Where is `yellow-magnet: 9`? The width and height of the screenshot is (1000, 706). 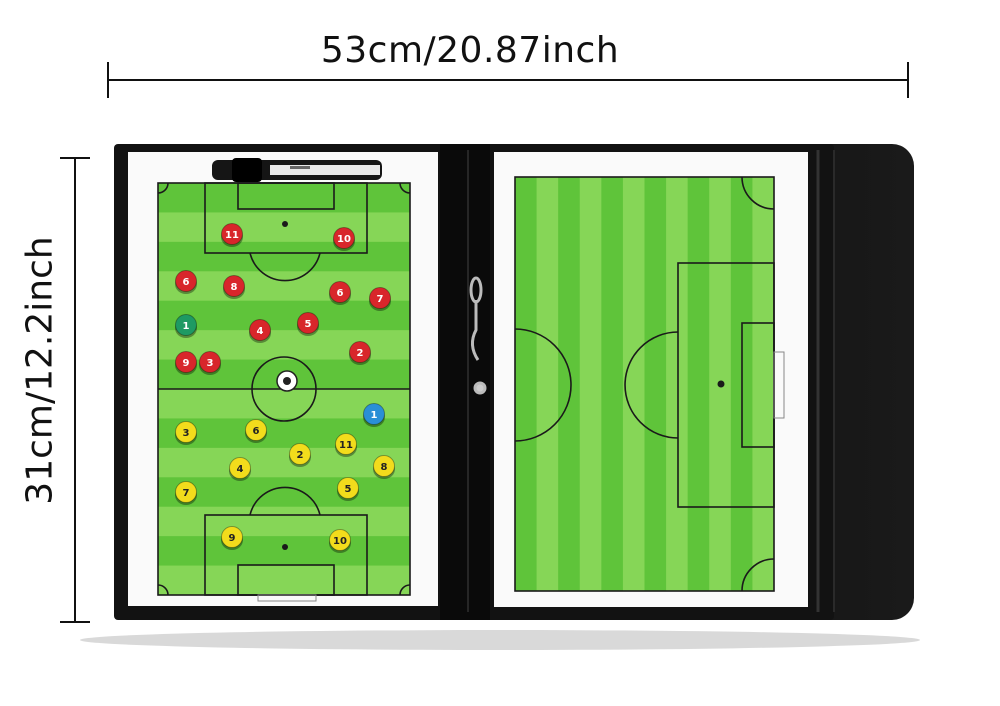
yellow-magnet: 9 is located at coordinates (232, 538).